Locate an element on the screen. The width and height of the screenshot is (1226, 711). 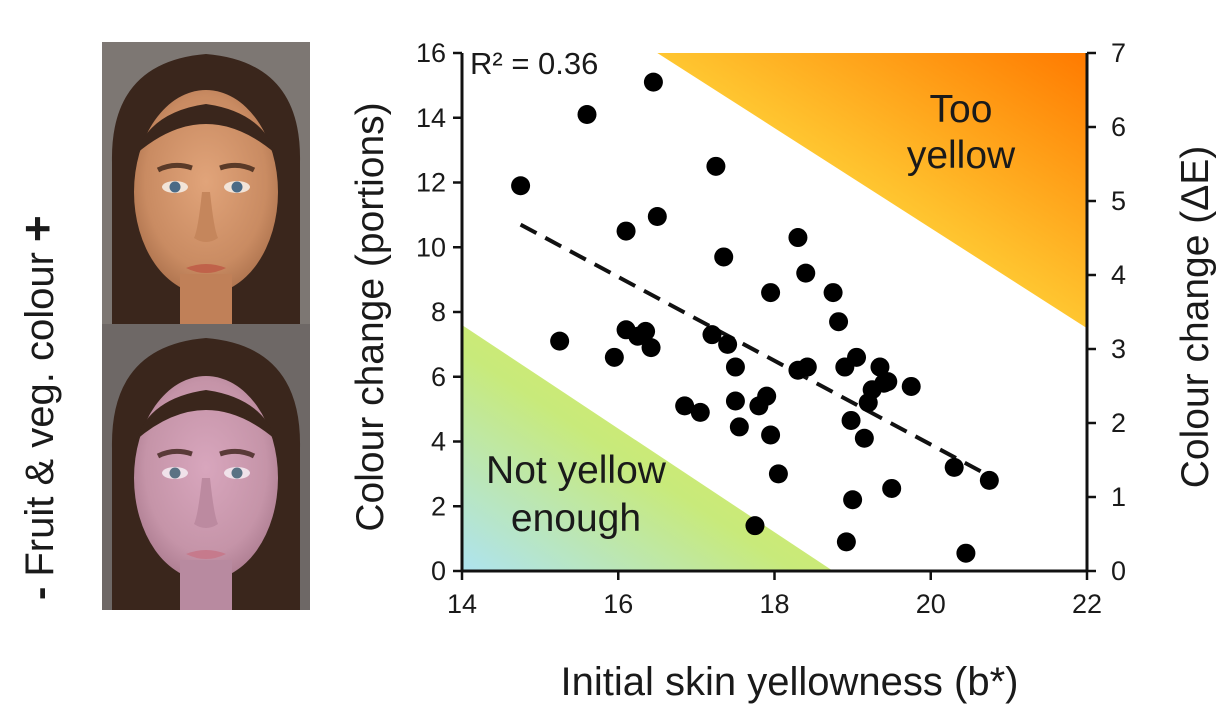
trend-line is located at coordinates (753, 349).